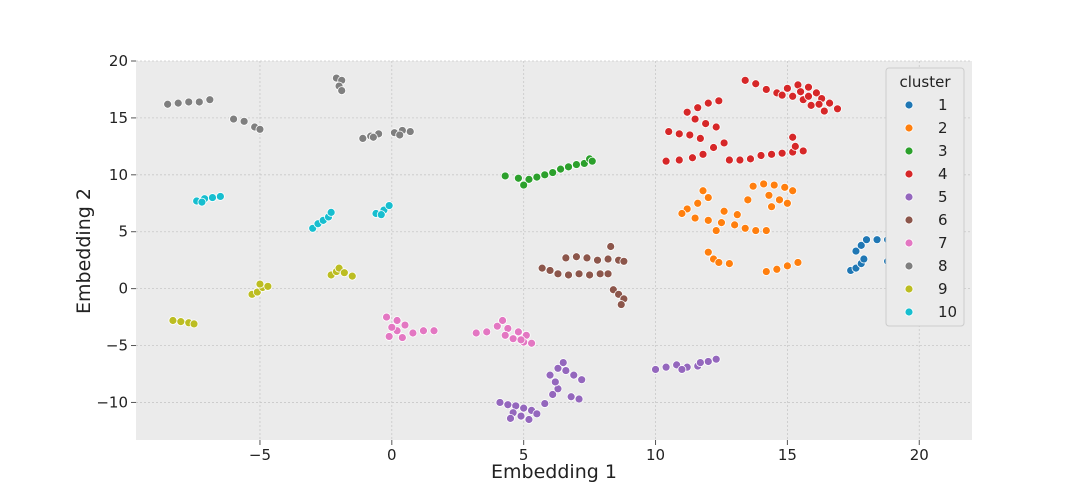  I want to click on x-tick-label: 20, so click(919, 455).